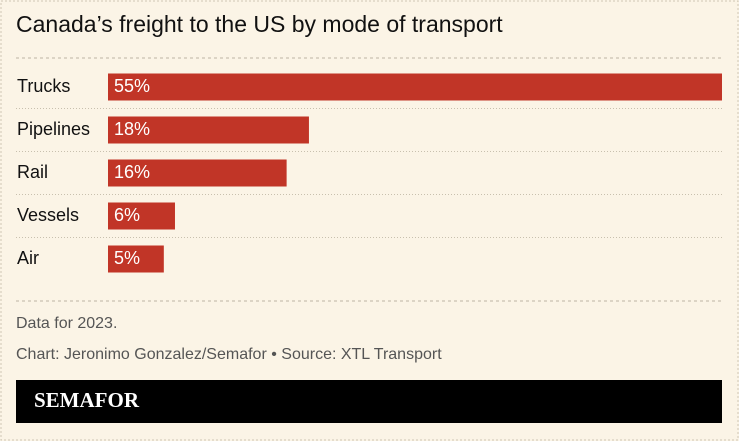 The image size is (739, 441). Describe the element at coordinates (132, 172) in the screenshot. I see `value-label: 16%` at that location.